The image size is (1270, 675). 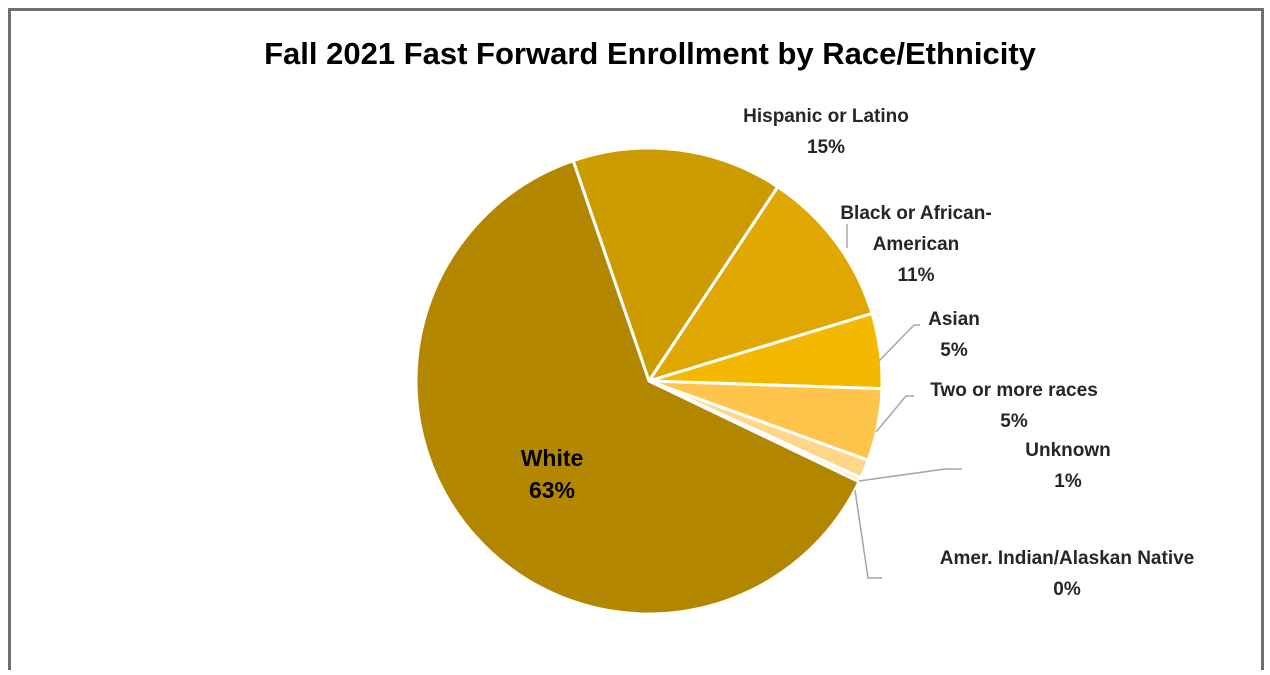 I want to click on data-label-asian: Asian 5%, so click(x=954, y=335).